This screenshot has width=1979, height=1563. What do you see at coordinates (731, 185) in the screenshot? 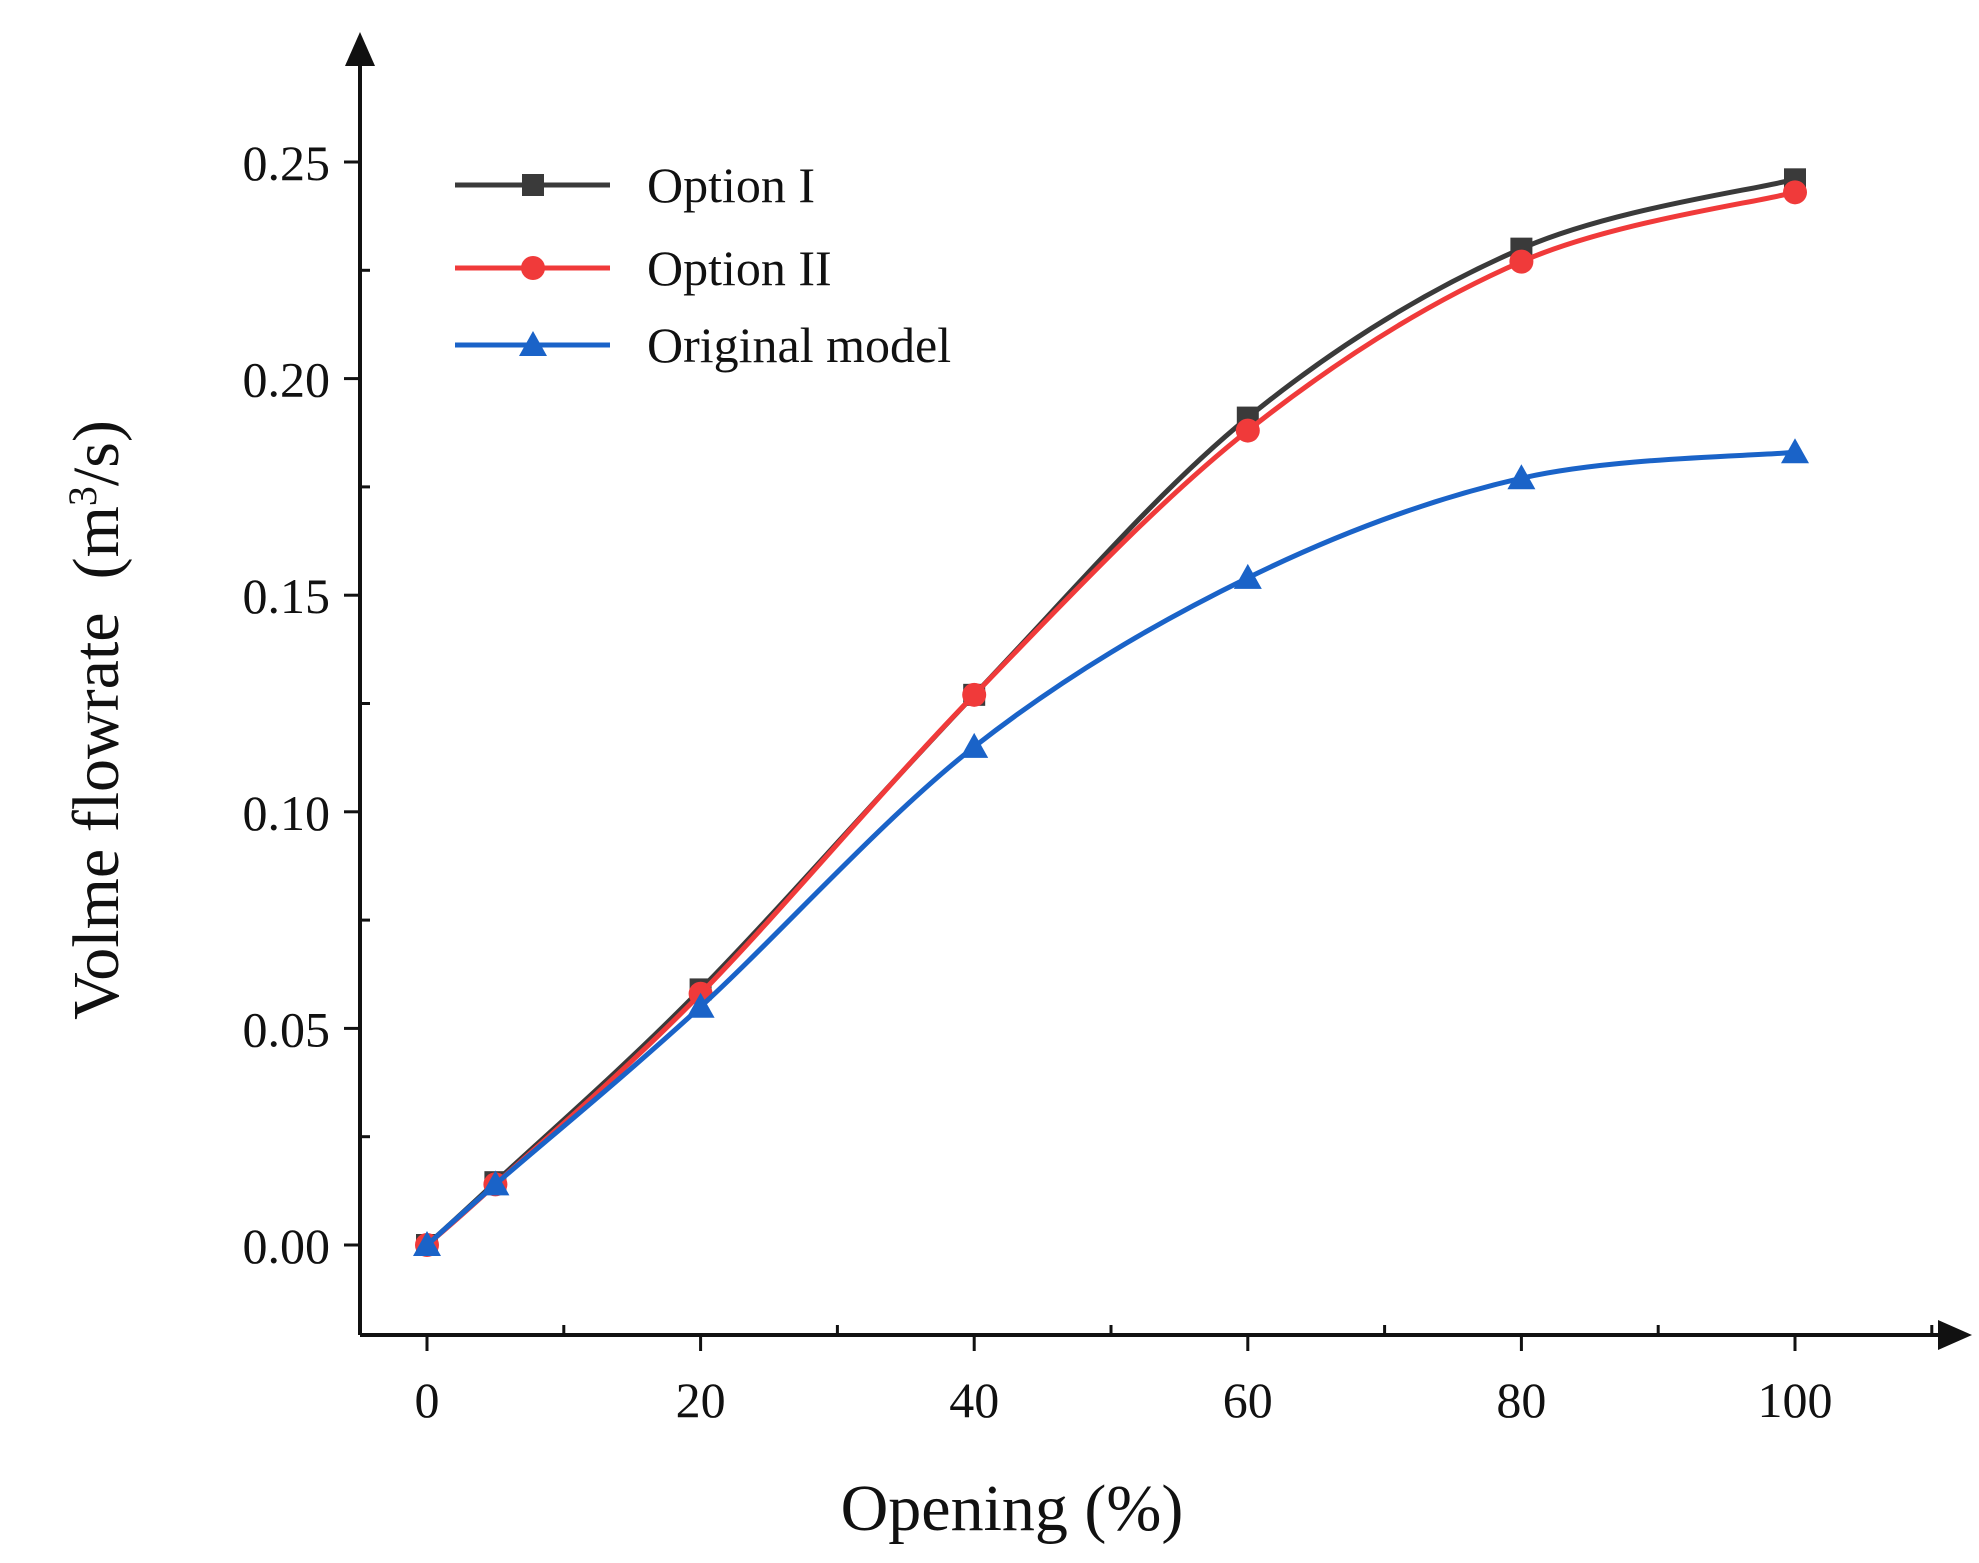
I see `legend-label: Option I` at bounding box center [731, 185].